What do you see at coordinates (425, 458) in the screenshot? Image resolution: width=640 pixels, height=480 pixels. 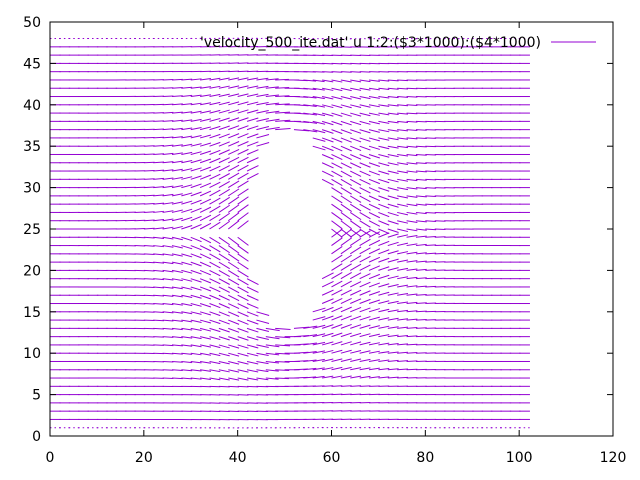 I see `x-tick-label: 80` at bounding box center [425, 458].